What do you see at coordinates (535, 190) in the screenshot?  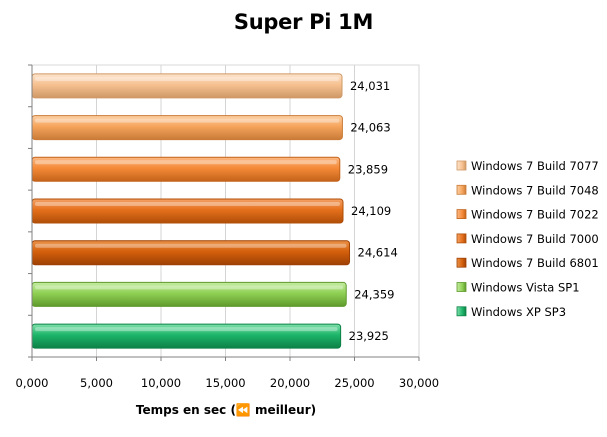 I see `legend-label: Windows 7 Build 7048` at bounding box center [535, 190].